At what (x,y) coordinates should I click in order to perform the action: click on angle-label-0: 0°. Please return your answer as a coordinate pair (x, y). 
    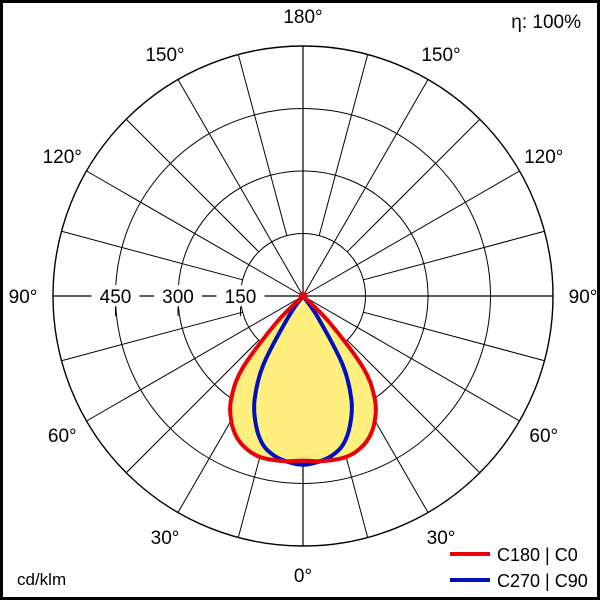
    Looking at the image, I should click on (303, 576).